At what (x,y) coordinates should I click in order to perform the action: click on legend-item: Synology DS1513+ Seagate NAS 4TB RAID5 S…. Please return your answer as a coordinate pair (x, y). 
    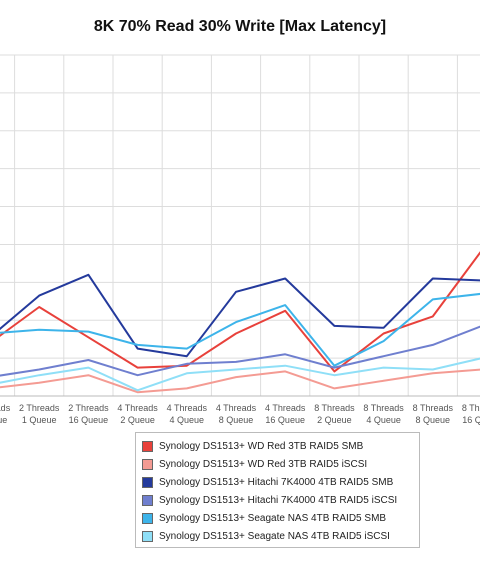
    Looking at the image, I should click on (280, 518).